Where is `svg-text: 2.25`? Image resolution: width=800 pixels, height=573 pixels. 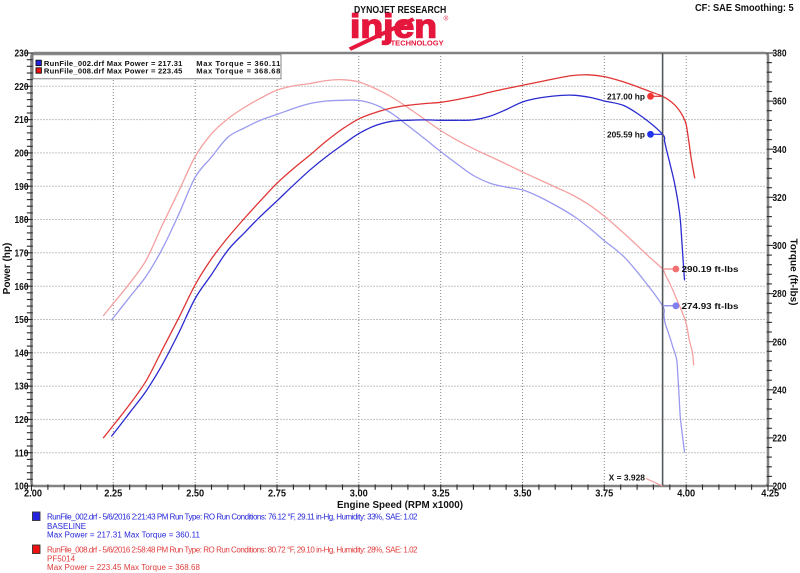 svg-text: 2.25 is located at coordinates (113, 494).